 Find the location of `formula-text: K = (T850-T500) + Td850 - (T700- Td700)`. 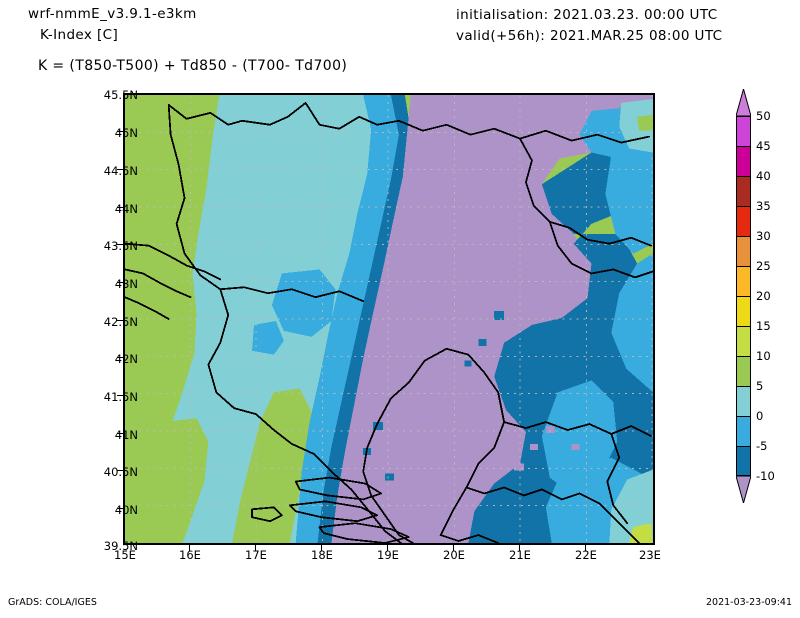

formula-text: K = (T850-T500) + Td850 - (T700- Td700) is located at coordinates (193, 66).